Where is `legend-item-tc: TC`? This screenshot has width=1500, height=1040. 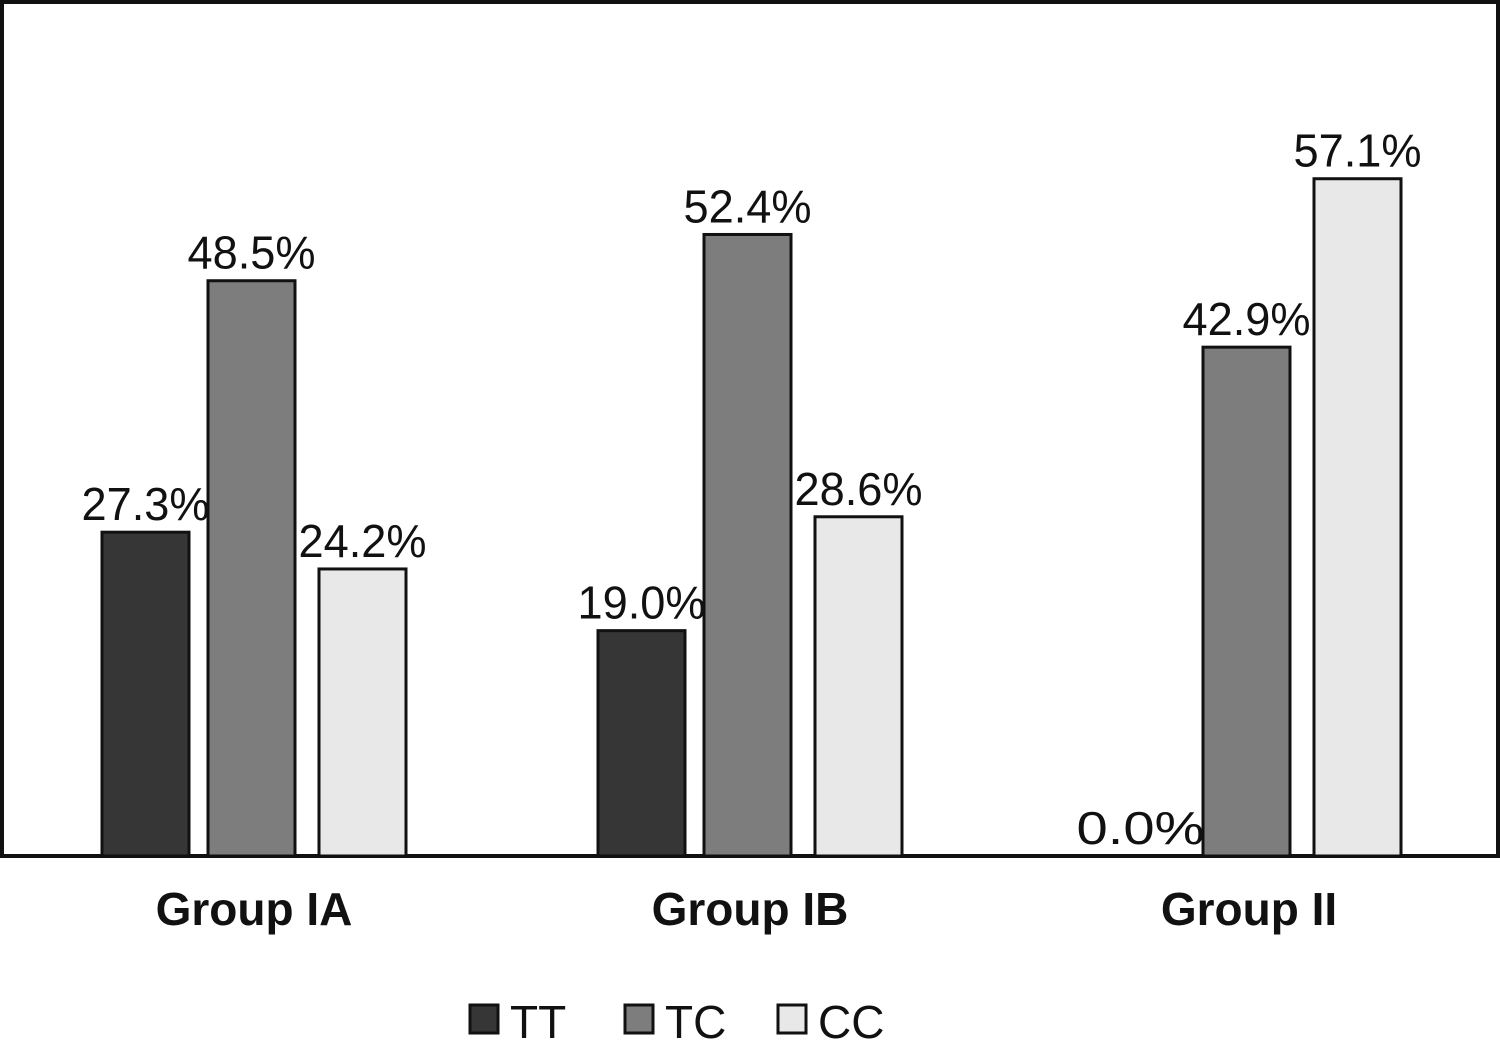
legend-item-tc: TC is located at coordinates (674, 1018).